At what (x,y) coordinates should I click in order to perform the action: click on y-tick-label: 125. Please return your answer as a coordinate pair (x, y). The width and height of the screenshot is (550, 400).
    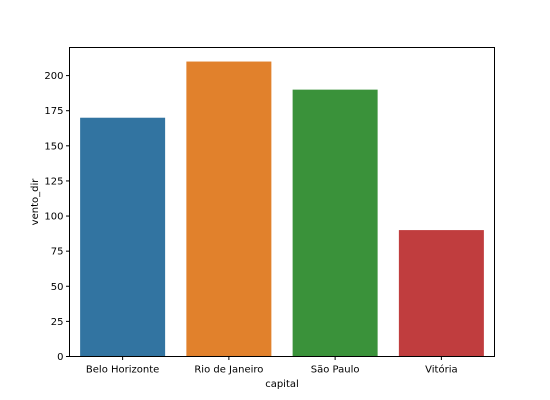
    Looking at the image, I should click on (53, 181).